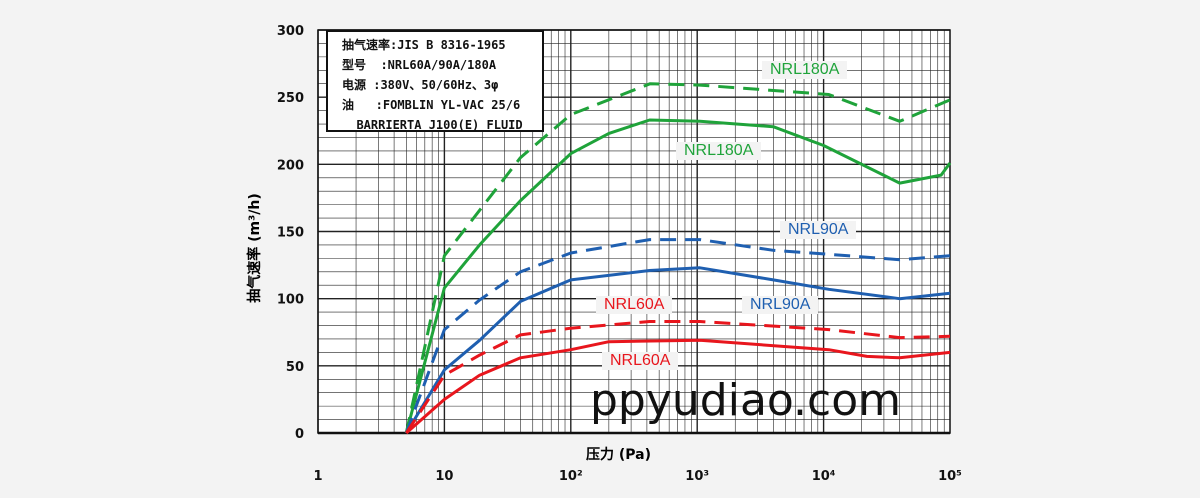 The image size is (1200, 498). Describe the element at coordinates (255, 248) in the screenshot. I see `y-axis-label: 抽气速率 (m³/h)` at that location.